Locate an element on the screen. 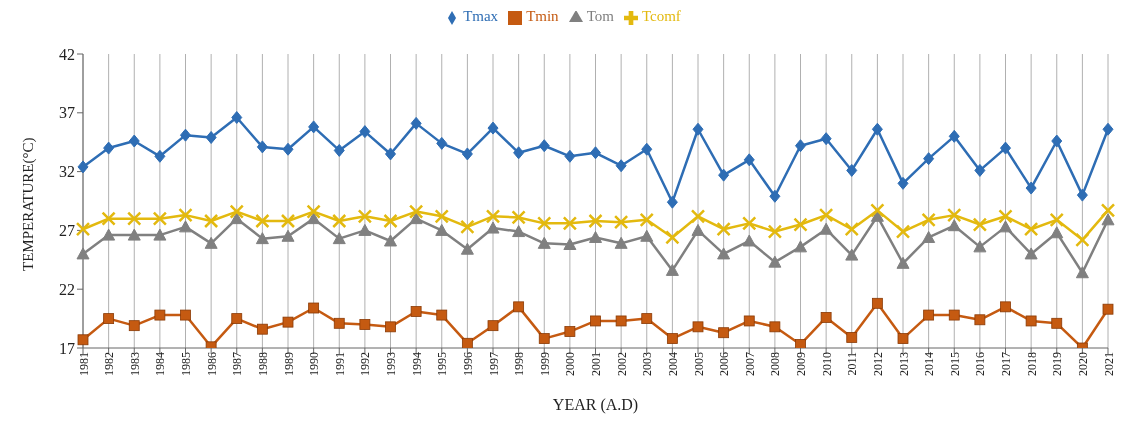 The image size is (1133, 430). x-tick-label: 1991 is located at coordinates (339, 364).